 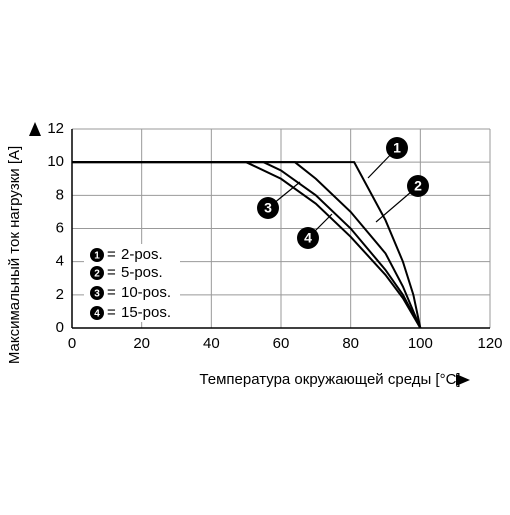 I want to click on y-tick-label: 6, so click(x=60, y=227).